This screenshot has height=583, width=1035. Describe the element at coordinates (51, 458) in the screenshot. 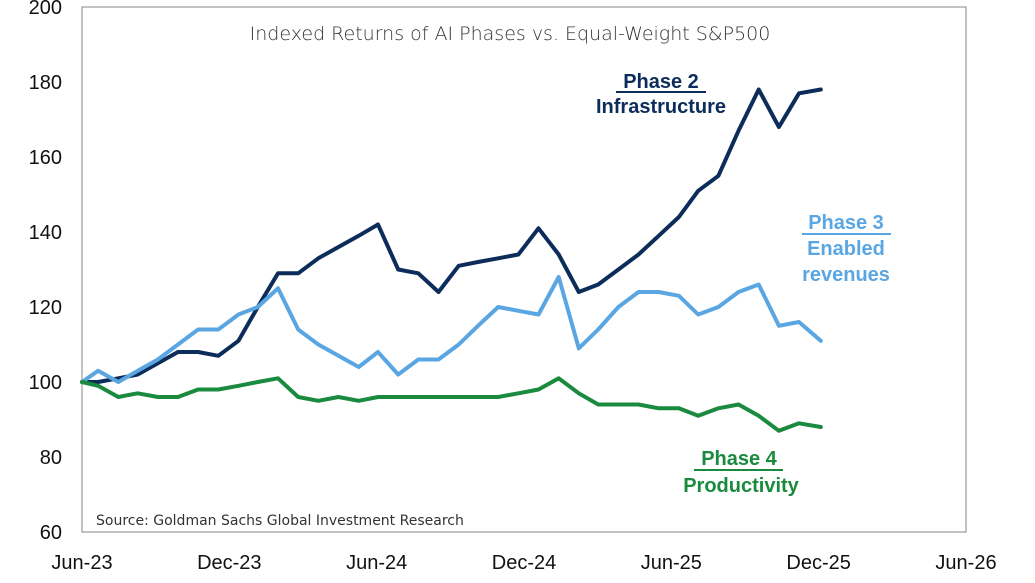

I see `y-tick-label: 80` at that location.